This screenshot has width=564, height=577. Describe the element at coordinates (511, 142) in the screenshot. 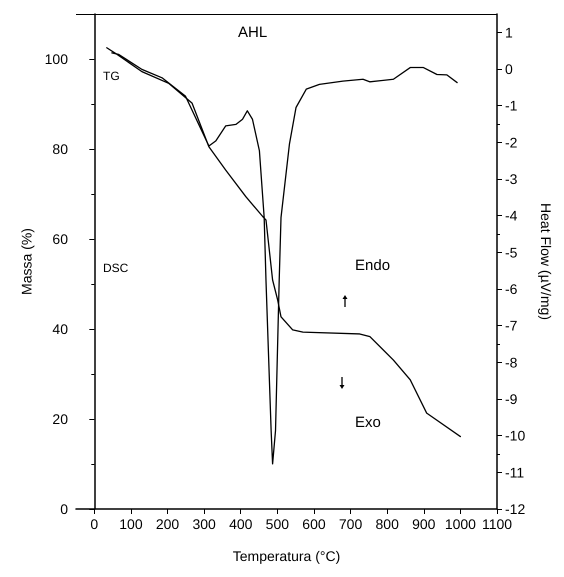

I see `y2-tick-label: -2` at that location.